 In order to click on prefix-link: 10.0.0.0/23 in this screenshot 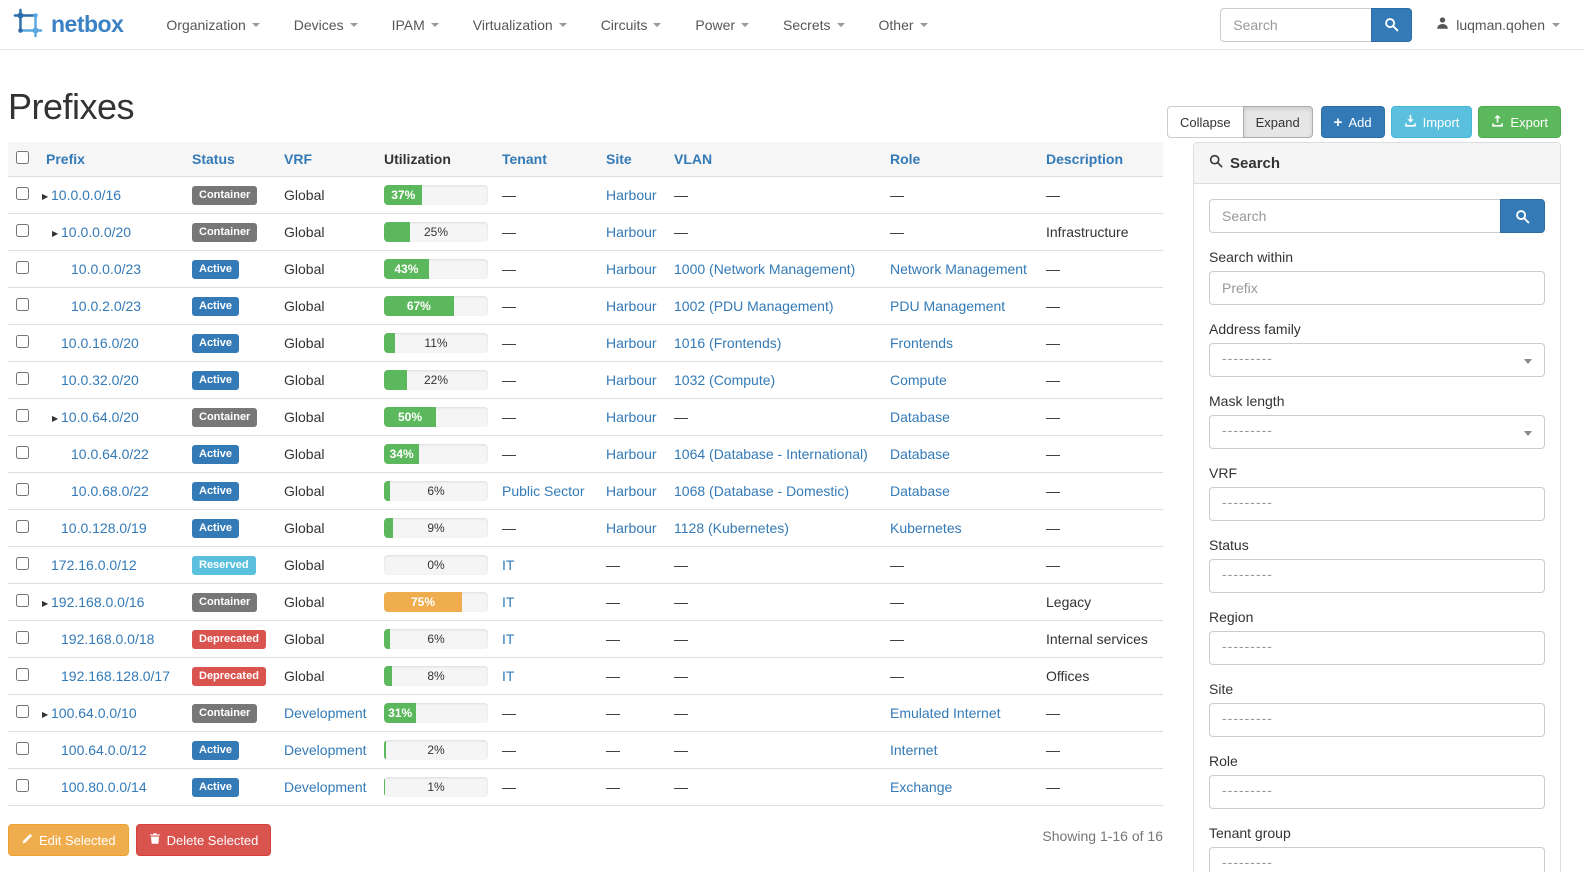, I will do `click(106, 269)`.